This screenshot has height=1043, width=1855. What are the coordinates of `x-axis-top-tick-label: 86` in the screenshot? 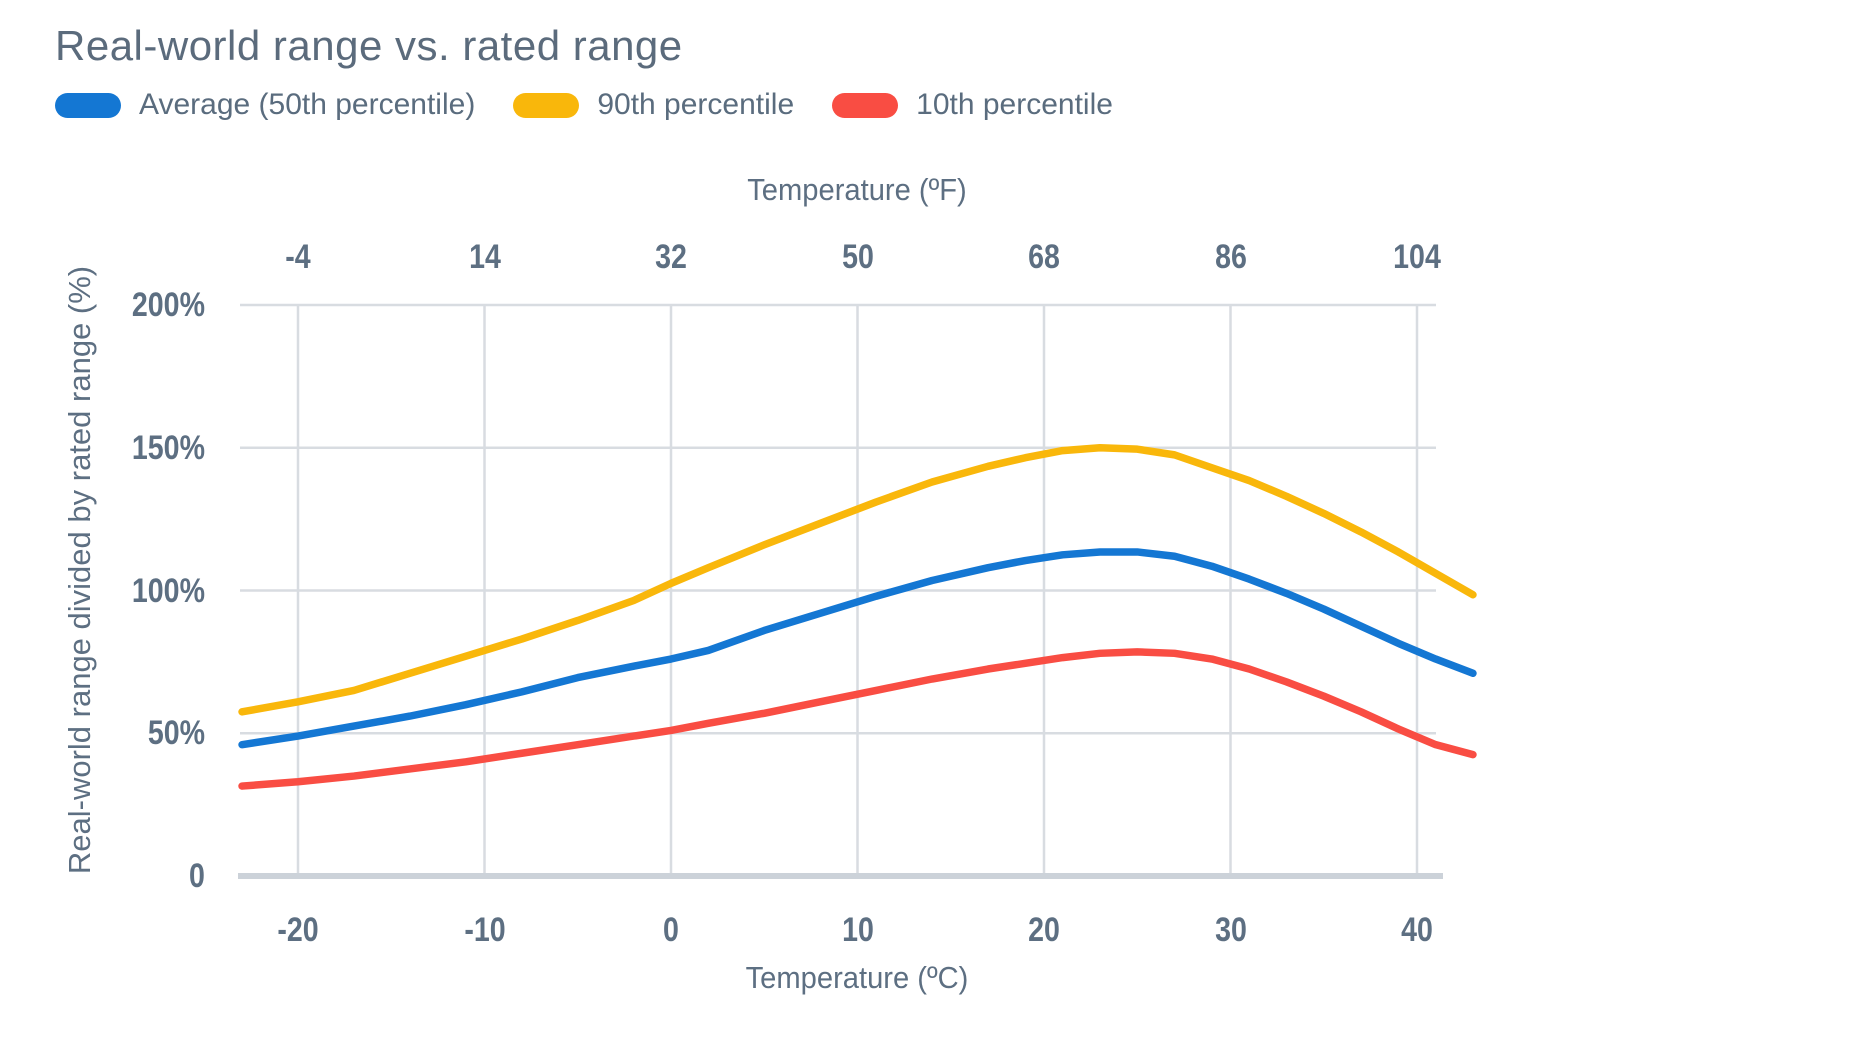 It's located at (1230, 257).